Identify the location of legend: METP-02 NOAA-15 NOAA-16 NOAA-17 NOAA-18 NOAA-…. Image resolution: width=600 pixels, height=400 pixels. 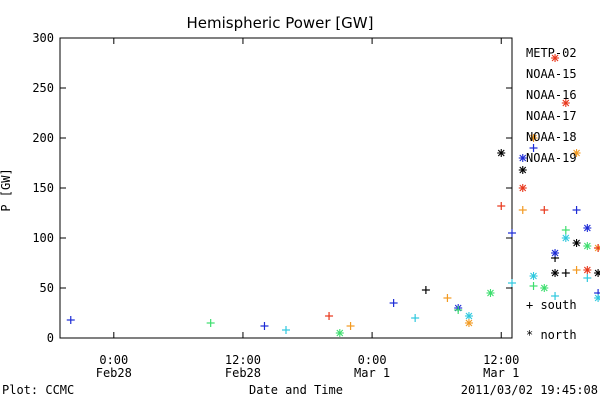
(551, 105).